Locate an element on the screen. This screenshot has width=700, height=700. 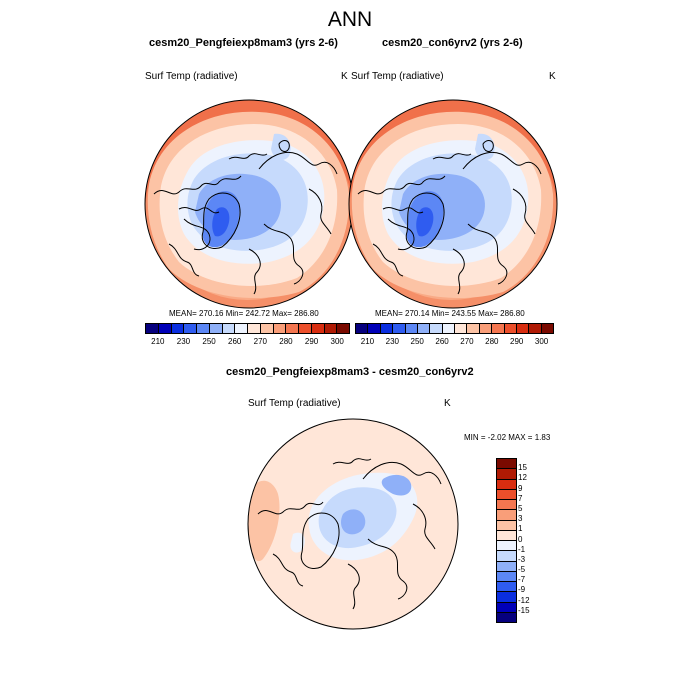
diff-colorbar-tick-label: 5 is located at coordinates (520, 508).